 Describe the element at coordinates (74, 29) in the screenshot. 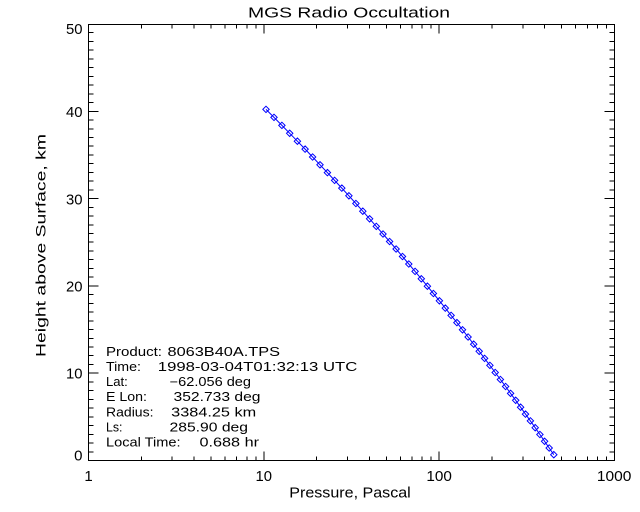

I see `svg-text: 50` at that location.